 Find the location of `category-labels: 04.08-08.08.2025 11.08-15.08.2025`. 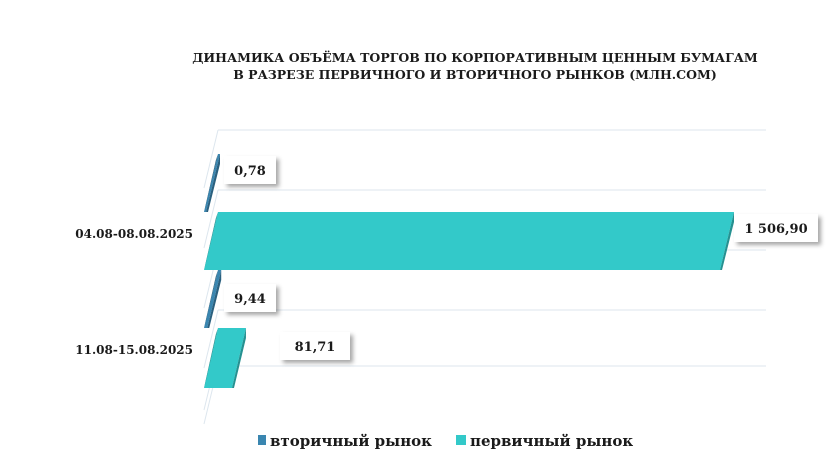

category-labels: 04.08-08.08.2025 11.08-15.08.2025 is located at coordinates (134, 292).